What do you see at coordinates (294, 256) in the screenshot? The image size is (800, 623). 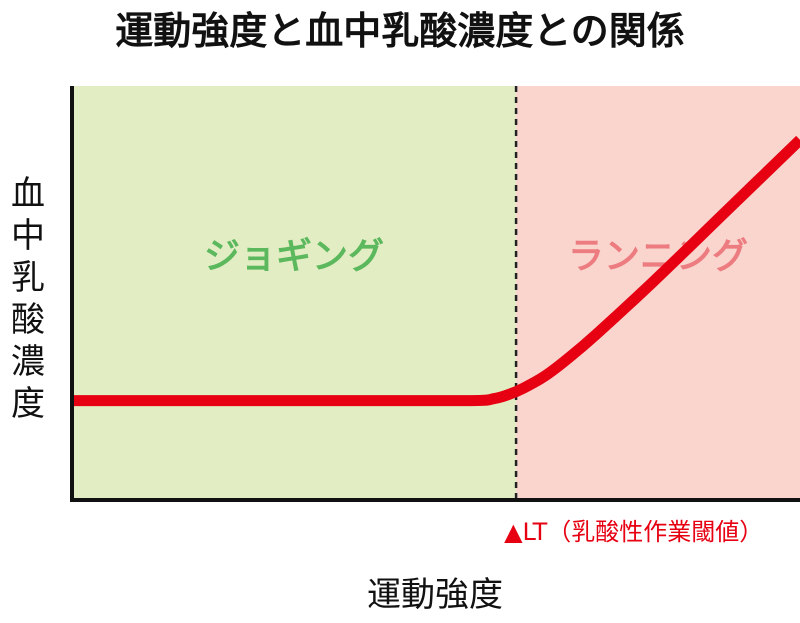 I see `region-label-0: ジョギング` at bounding box center [294, 256].